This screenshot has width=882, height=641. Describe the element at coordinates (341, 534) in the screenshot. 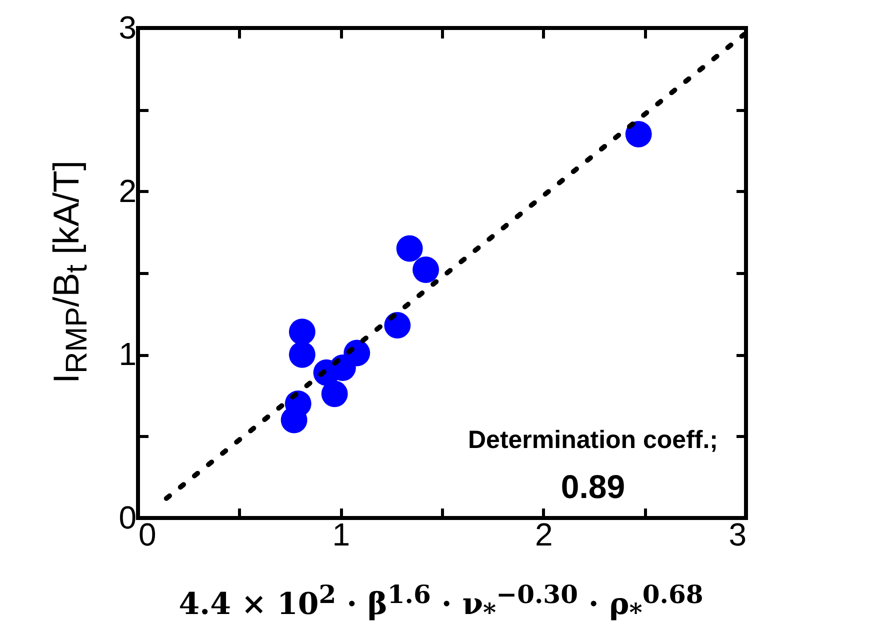

I see `x-tick-label: 1` at that location.